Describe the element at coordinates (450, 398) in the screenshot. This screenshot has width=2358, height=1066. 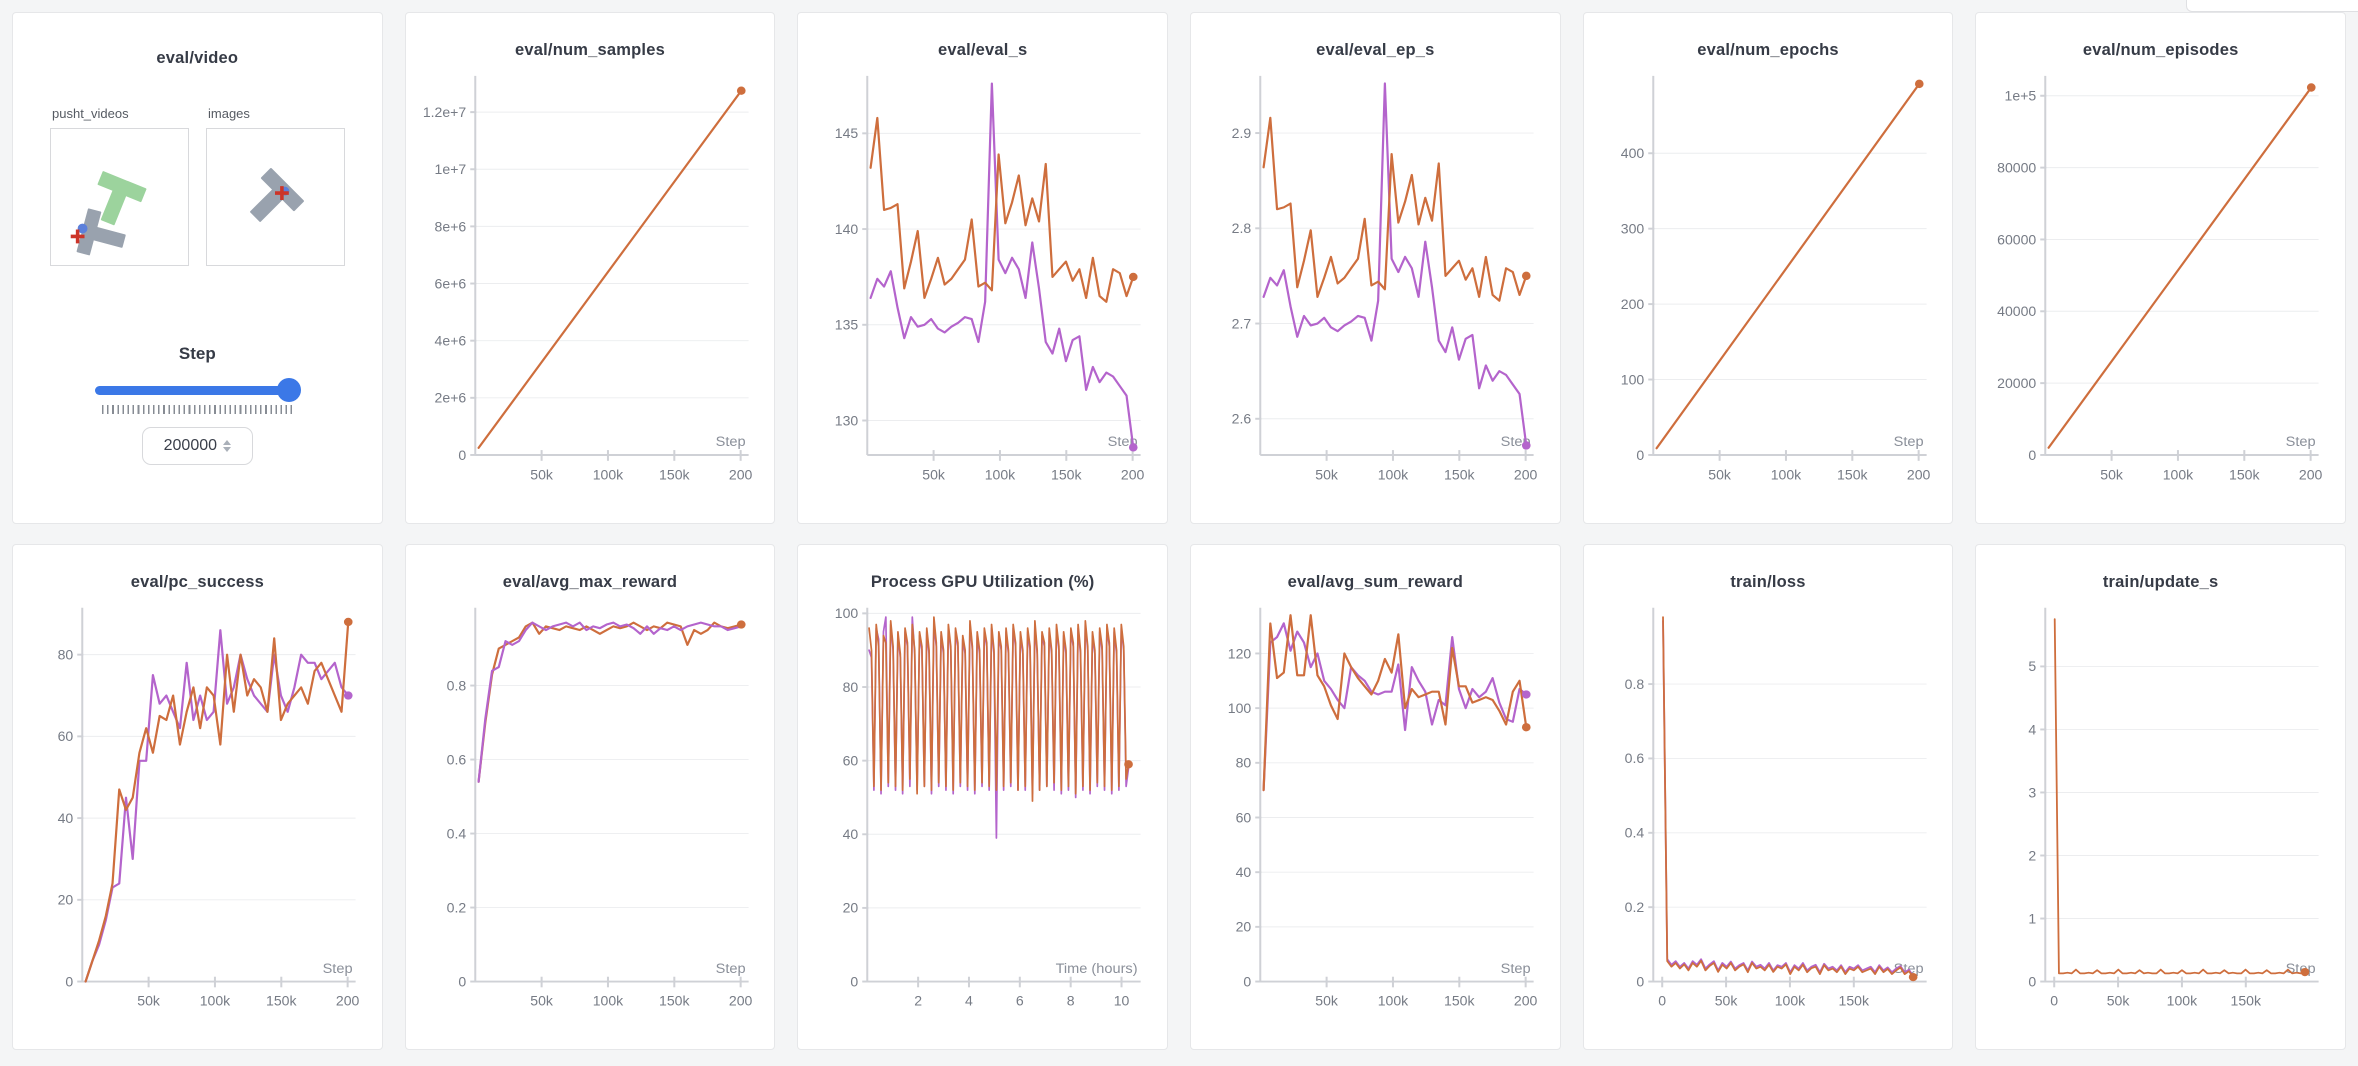
I see `tick-label: 2e+6` at that location.